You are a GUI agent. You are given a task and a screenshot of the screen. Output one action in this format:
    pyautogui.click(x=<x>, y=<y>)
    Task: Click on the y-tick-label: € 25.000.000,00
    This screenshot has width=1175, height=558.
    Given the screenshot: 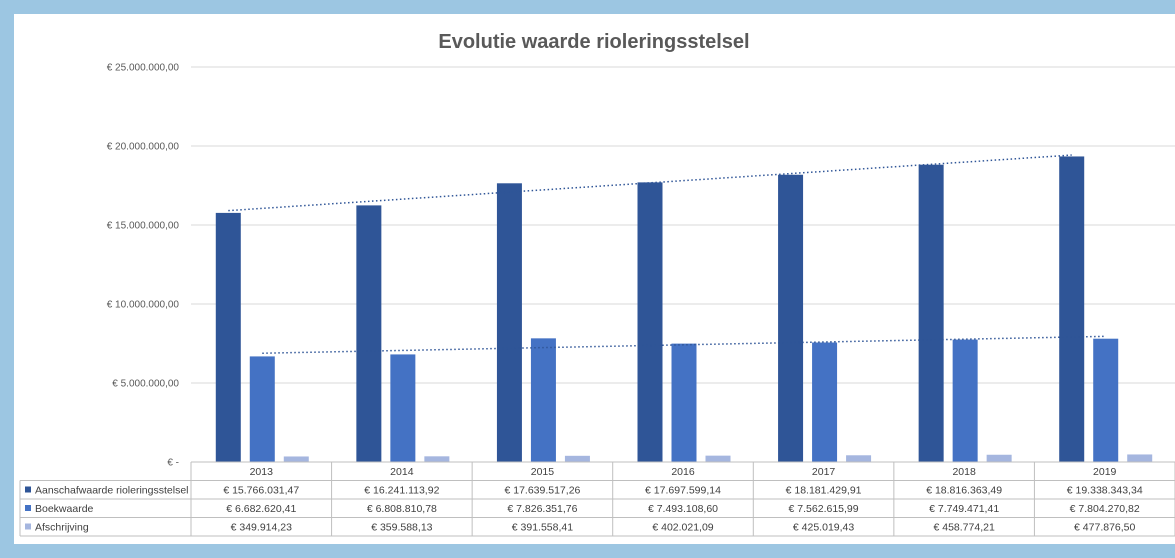 What is the action you would take?
    pyautogui.click(x=143, y=68)
    